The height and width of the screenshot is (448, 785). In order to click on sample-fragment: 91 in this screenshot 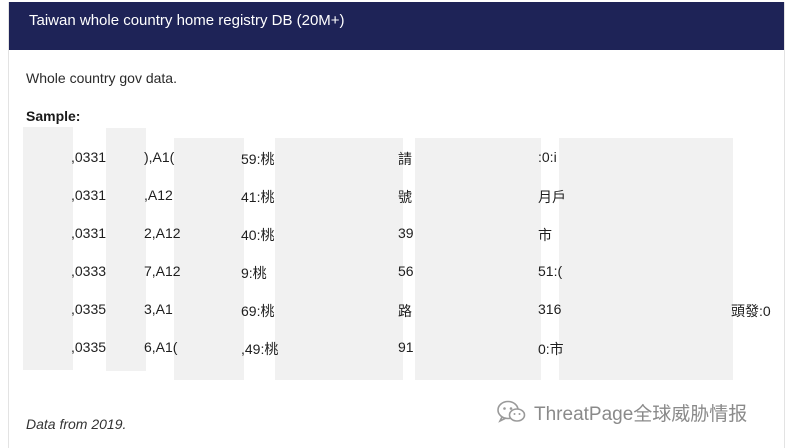, I will do `click(406, 347)`.